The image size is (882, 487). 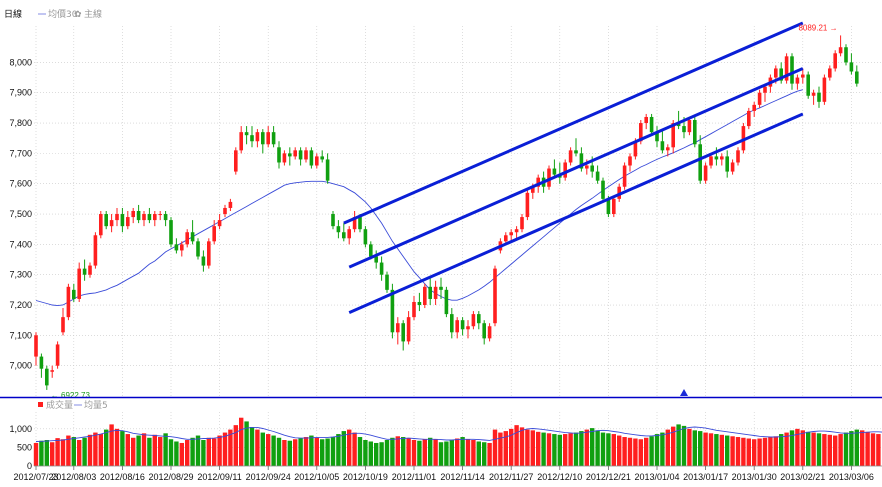 I want to click on x-tick-label: 2012/12/21, so click(x=608, y=477).